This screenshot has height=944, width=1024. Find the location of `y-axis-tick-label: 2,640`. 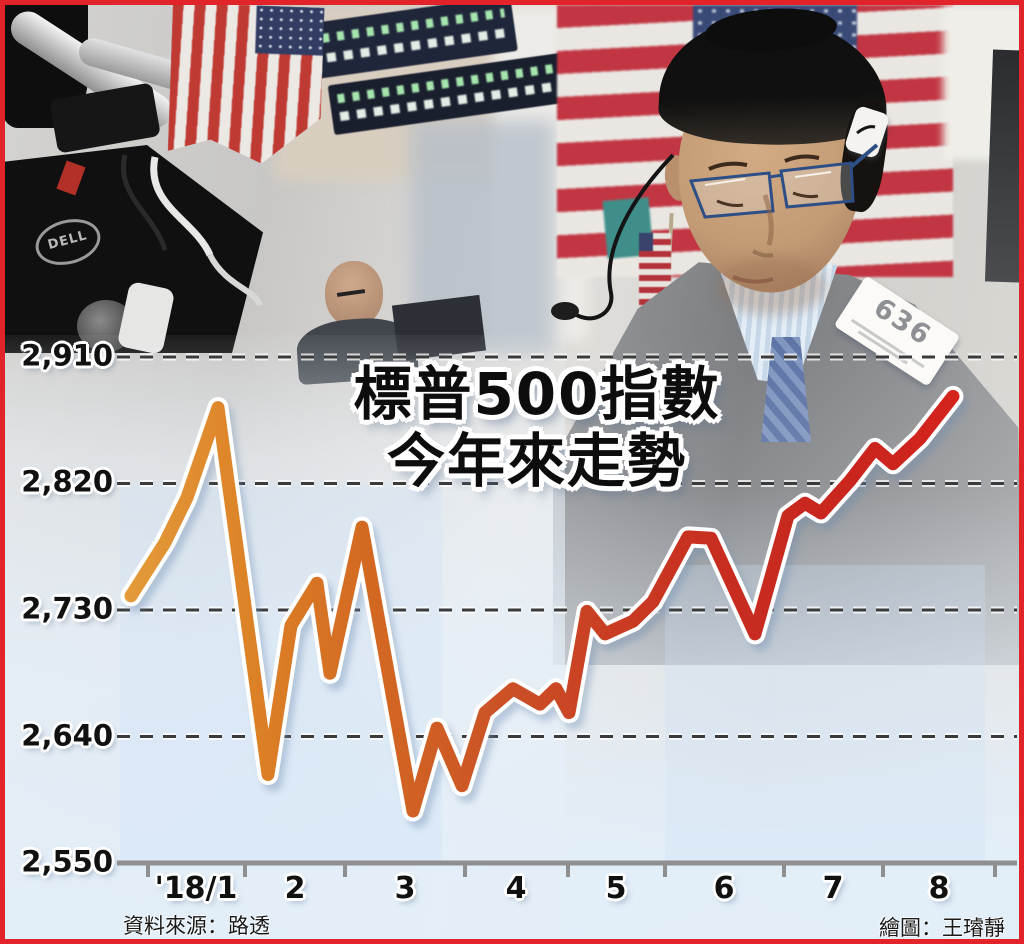

y-axis-tick-label: 2,640 is located at coordinates (67, 735).